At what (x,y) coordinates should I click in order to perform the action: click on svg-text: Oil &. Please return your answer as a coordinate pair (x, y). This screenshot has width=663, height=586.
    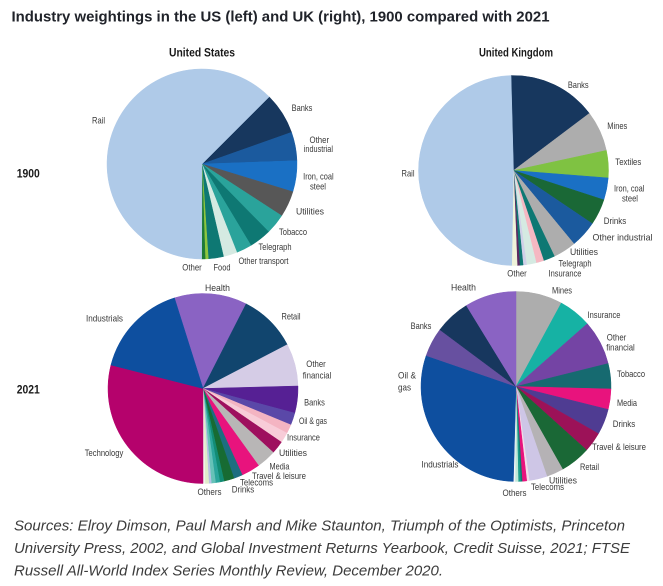
    Looking at the image, I should click on (407, 376).